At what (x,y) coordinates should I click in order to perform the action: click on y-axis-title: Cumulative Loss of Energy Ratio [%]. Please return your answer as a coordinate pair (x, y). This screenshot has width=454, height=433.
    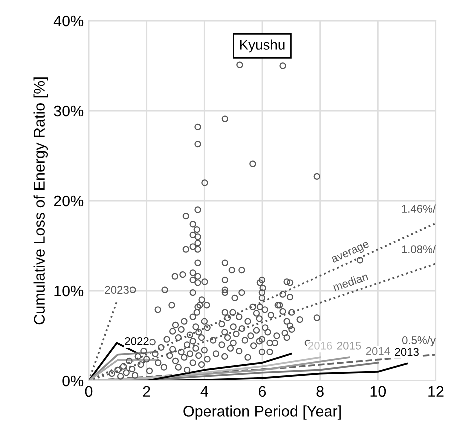
    Looking at the image, I should click on (41, 201).